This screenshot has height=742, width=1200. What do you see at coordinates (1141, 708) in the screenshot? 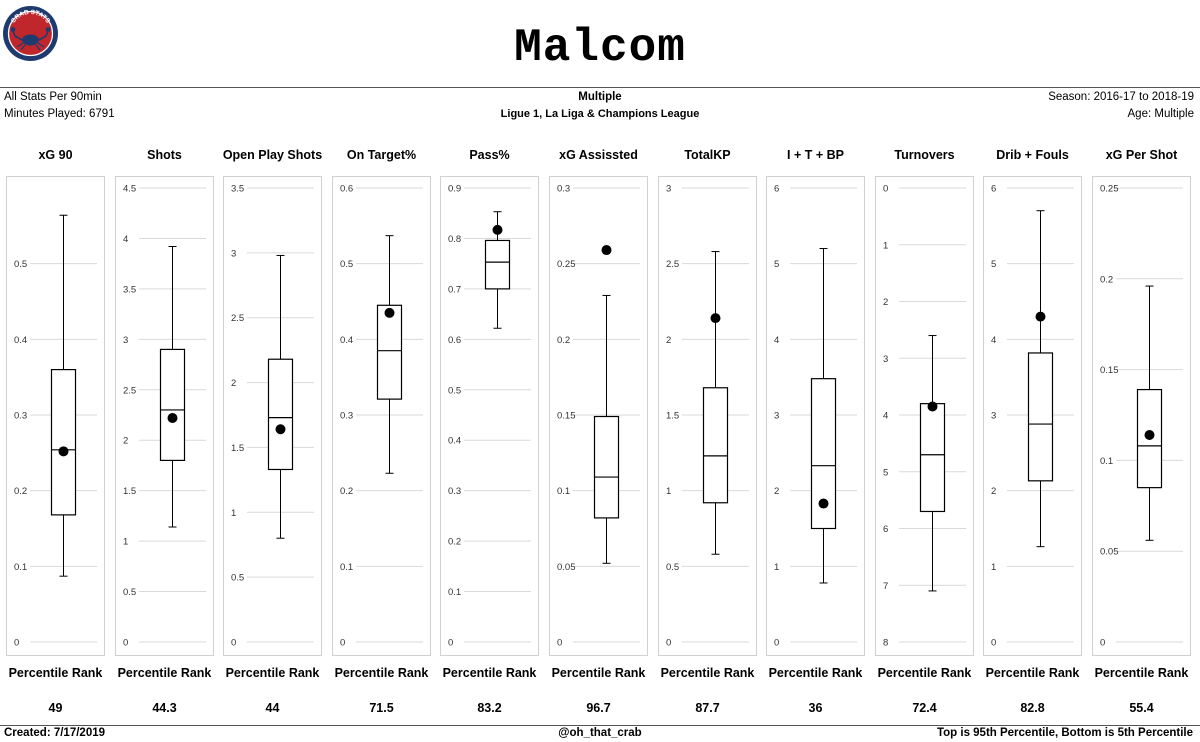
I see `chart-11-percentile-value: 55.4` at bounding box center [1141, 708].